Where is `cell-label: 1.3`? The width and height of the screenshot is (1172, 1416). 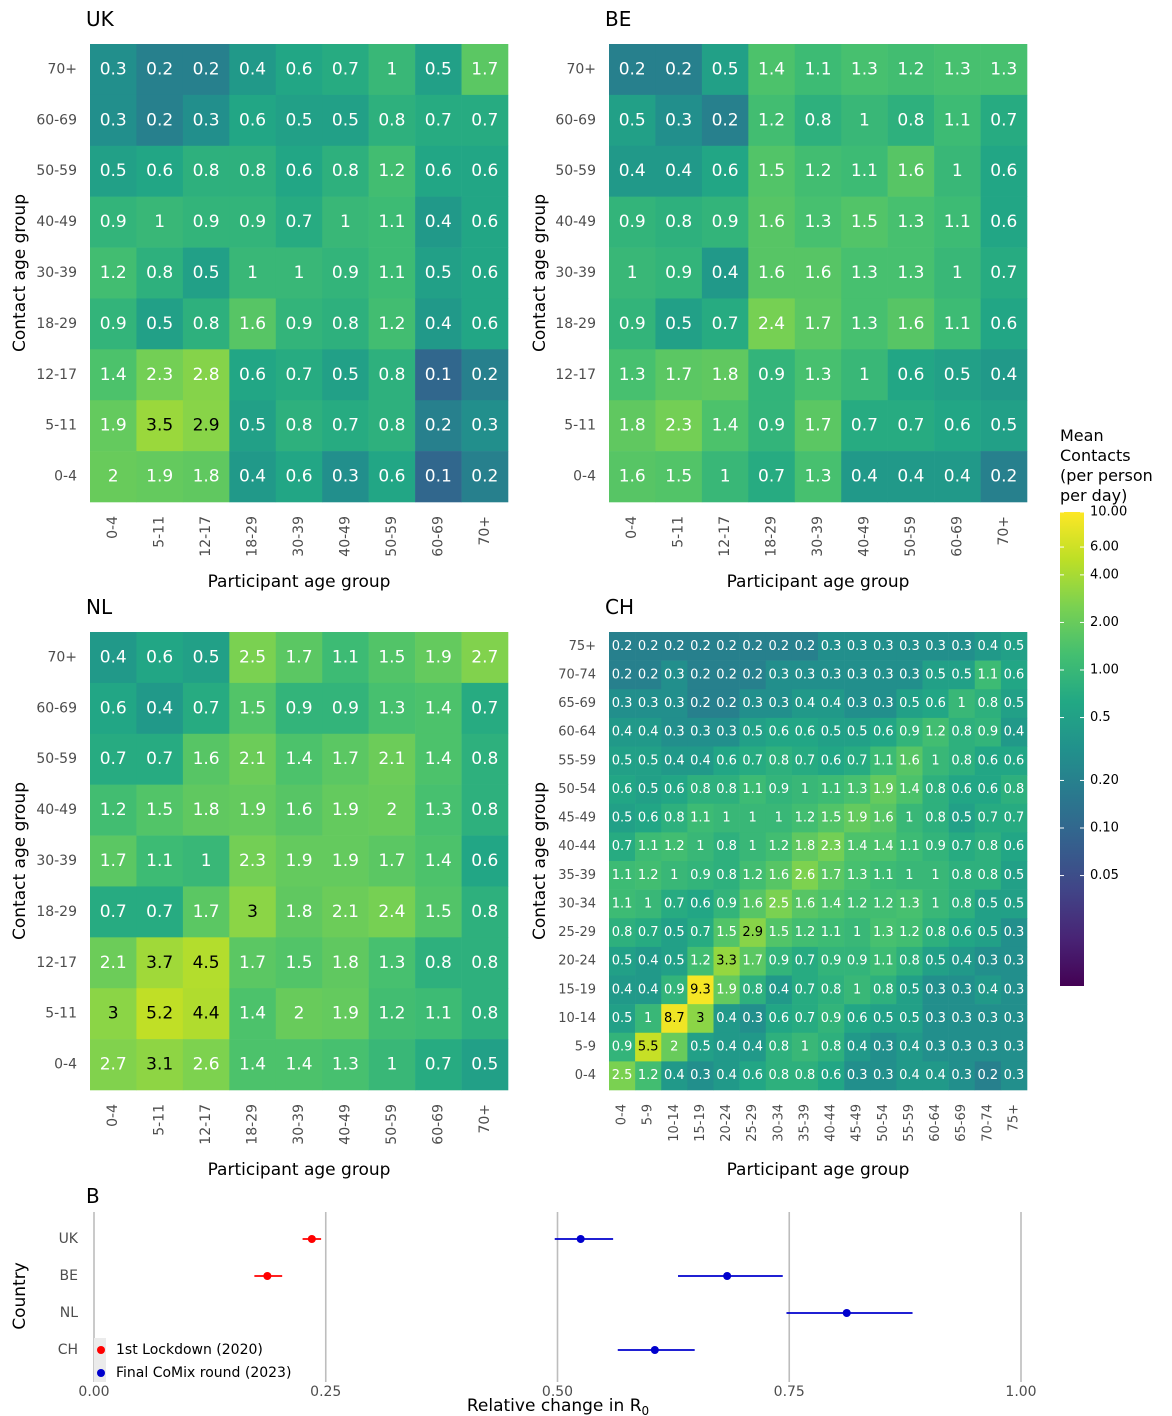
cell-label: 1.3 is located at coordinates (817, 477).